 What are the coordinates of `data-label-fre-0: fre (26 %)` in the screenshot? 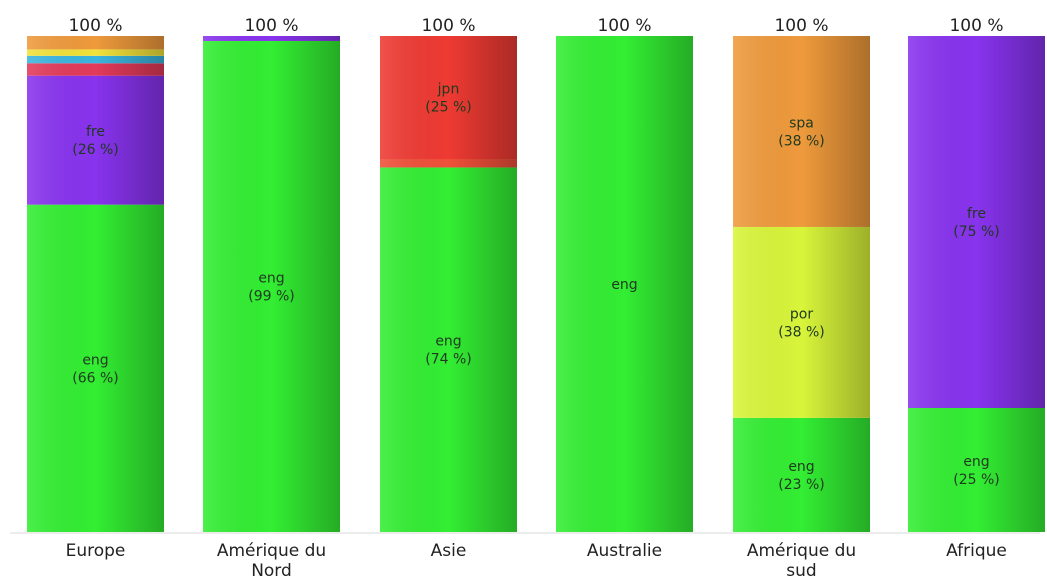 It's located at (95, 141).